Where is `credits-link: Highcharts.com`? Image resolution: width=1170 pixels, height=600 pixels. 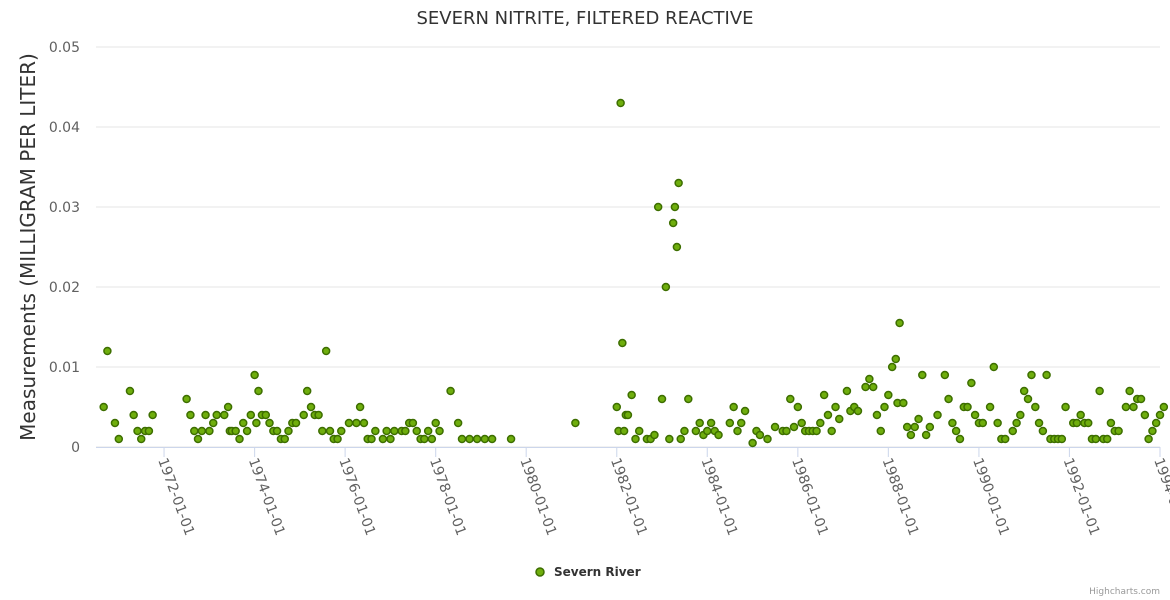 credits-link: Highcharts.com is located at coordinates (1124, 592).